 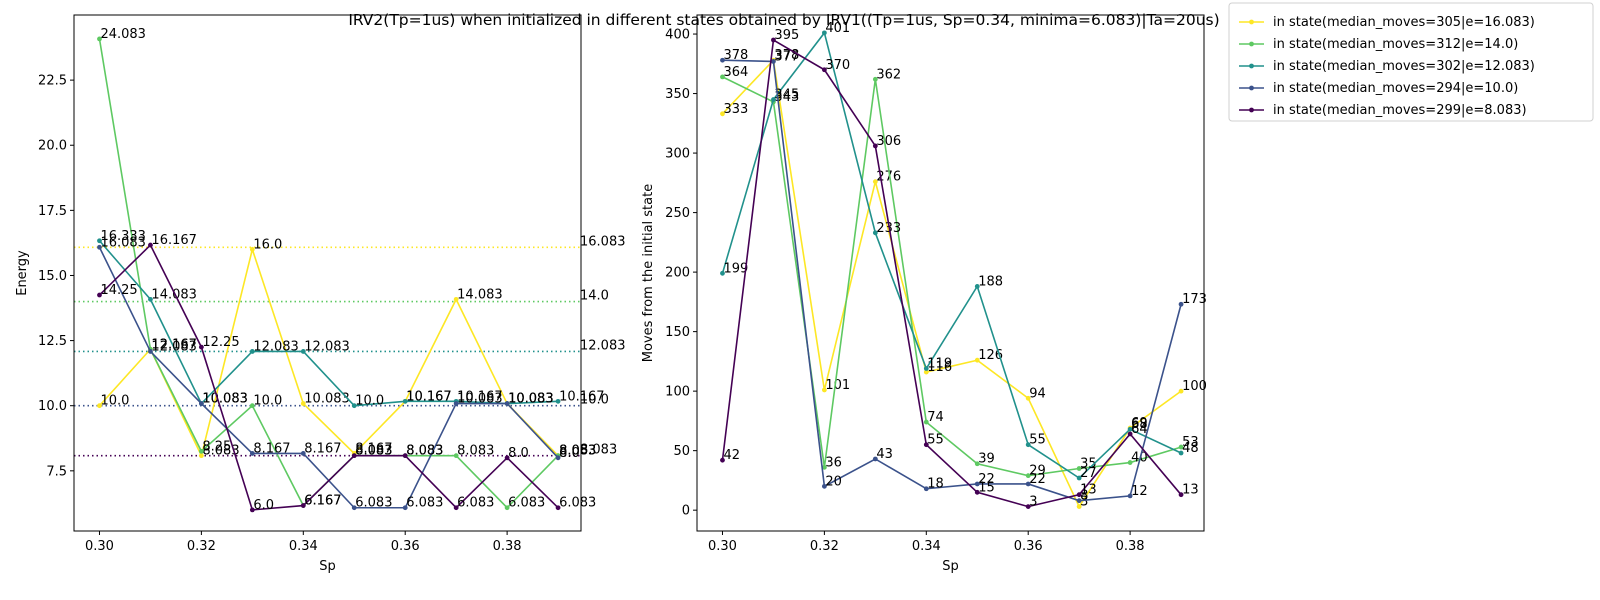 I want to click on data-label: 12.25, so click(x=220, y=342).